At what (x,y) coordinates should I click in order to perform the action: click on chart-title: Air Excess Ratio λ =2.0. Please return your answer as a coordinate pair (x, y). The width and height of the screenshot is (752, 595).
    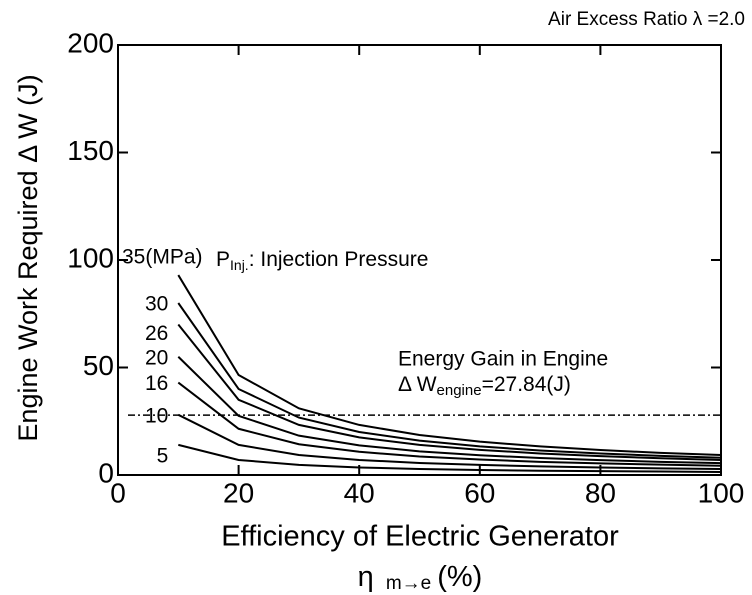
    Looking at the image, I should click on (646, 19).